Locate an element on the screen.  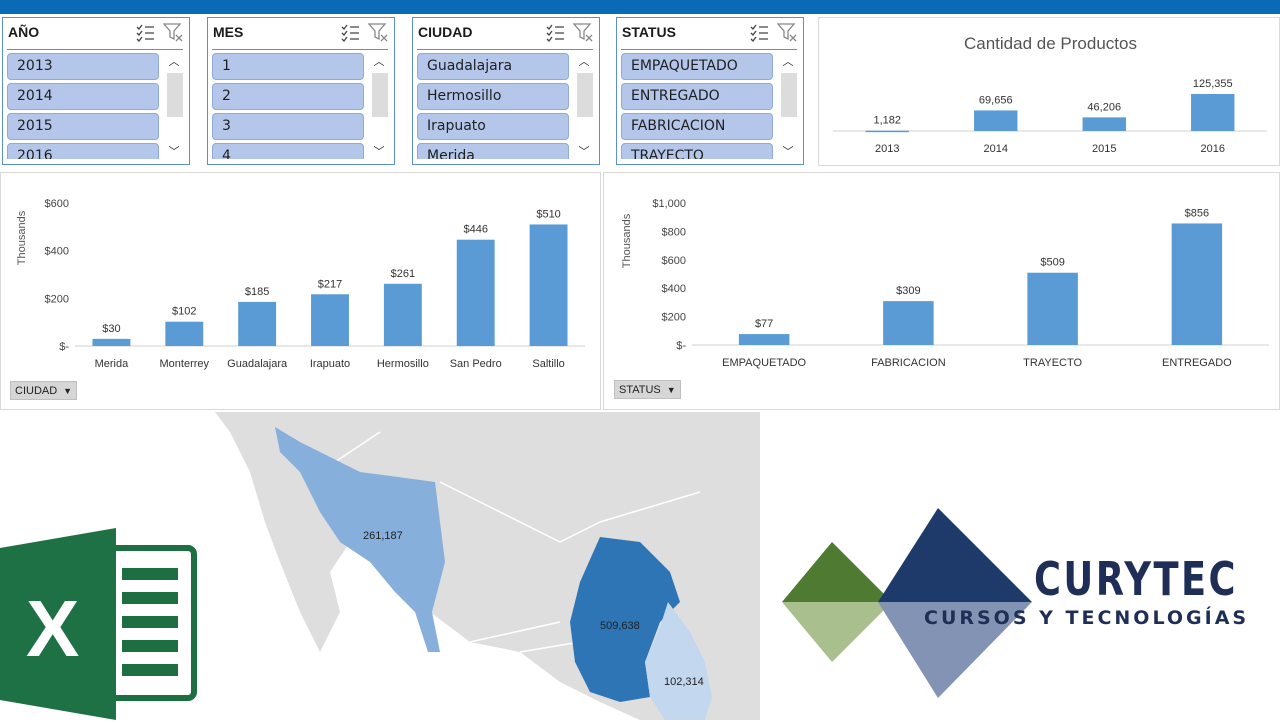
slicer-item: 2015 is located at coordinates (83, 126).